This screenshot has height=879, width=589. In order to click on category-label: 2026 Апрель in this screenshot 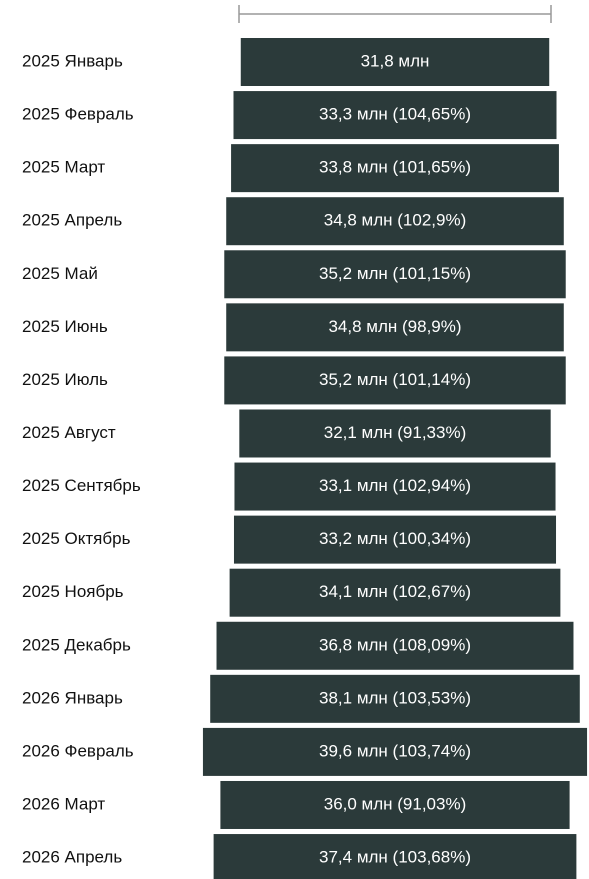, I will do `click(72, 857)`.